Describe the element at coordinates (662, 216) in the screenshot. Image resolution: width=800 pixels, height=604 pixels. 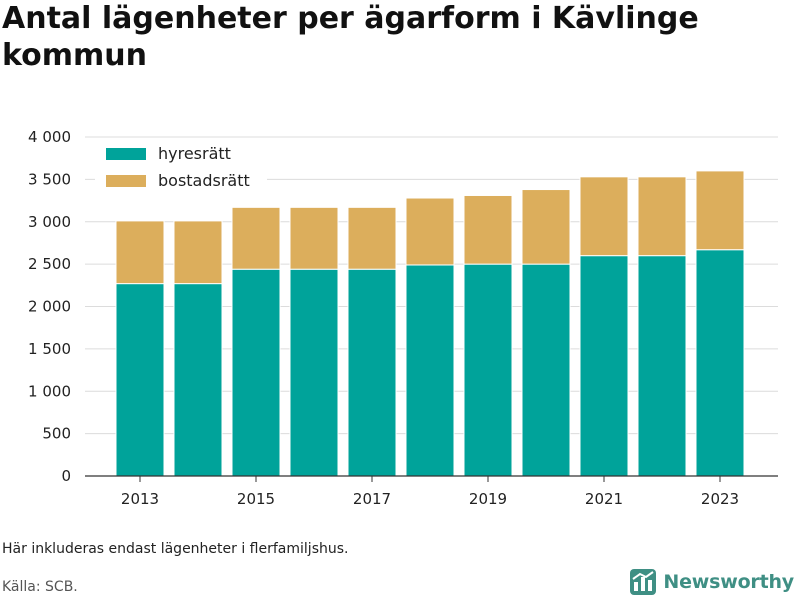
I see `bar-bostadsratt-2022` at that location.